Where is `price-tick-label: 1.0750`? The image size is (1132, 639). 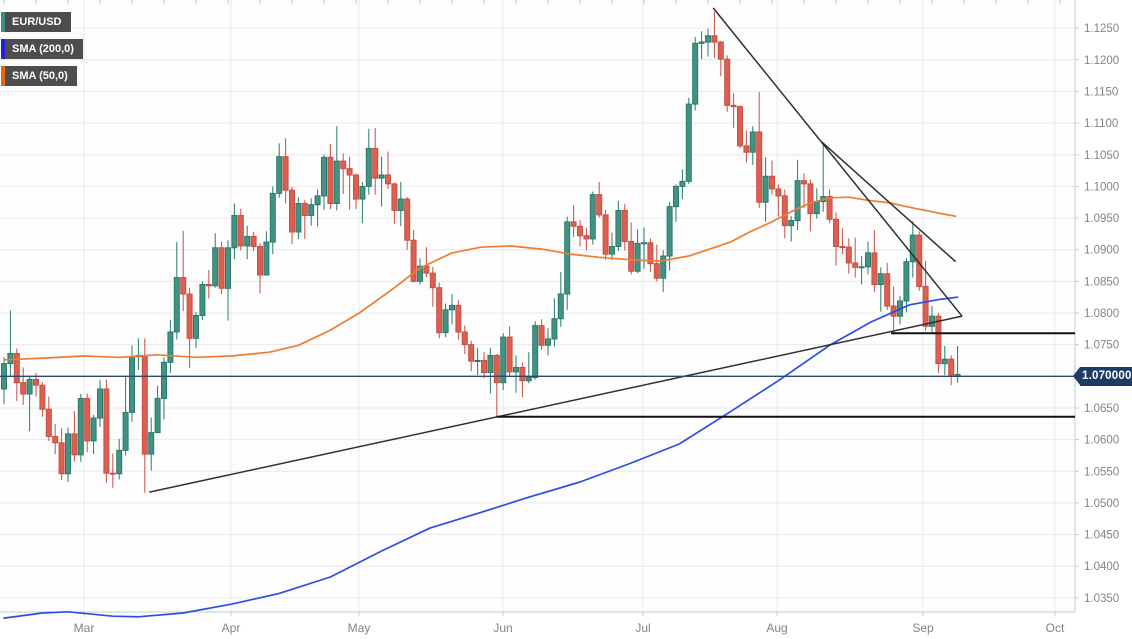 price-tick-label: 1.0750 is located at coordinates (1101, 346).